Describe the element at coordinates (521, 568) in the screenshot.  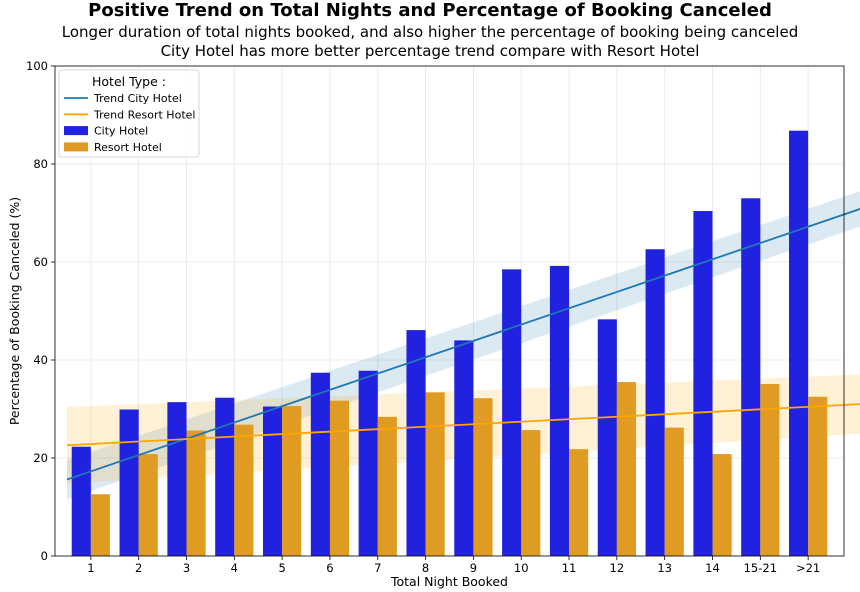
I see `x-tick-label-9: 10` at that location.